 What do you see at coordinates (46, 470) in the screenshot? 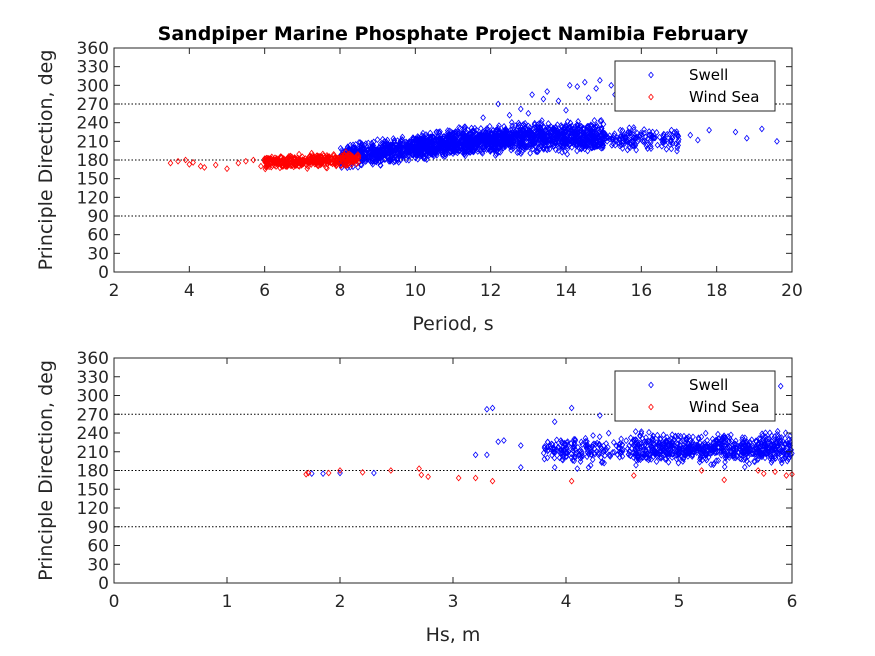
I see `y-axis-label: Principle Direction, deg` at bounding box center [46, 470].